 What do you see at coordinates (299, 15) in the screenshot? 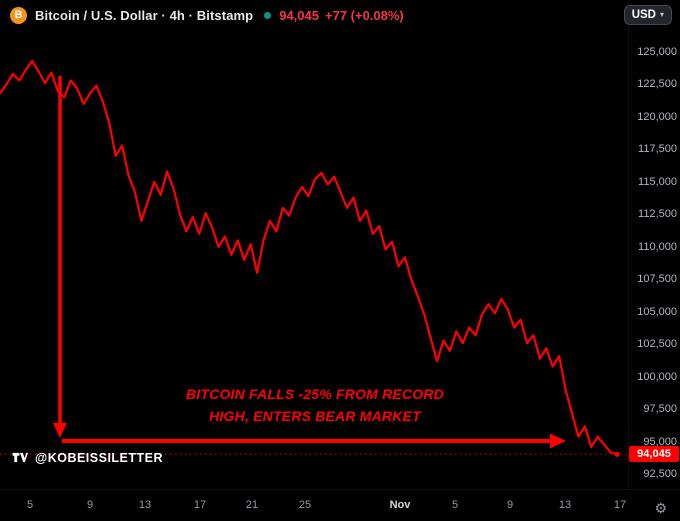
I see `last-price: 94,045` at bounding box center [299, 15].